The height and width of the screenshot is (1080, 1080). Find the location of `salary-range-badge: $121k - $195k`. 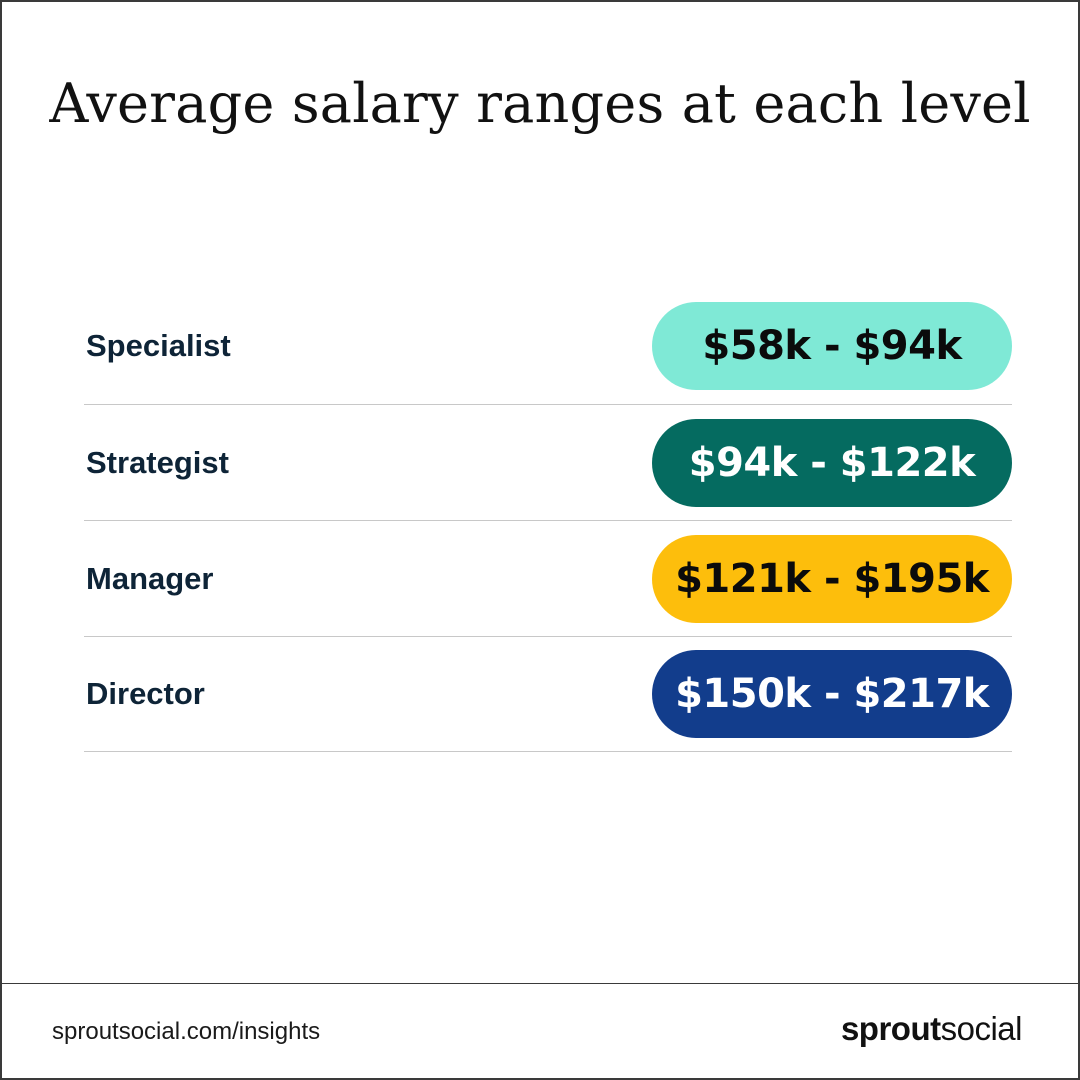

salary-range-badge: $121k - $195k is located at coordinates (832, 578).